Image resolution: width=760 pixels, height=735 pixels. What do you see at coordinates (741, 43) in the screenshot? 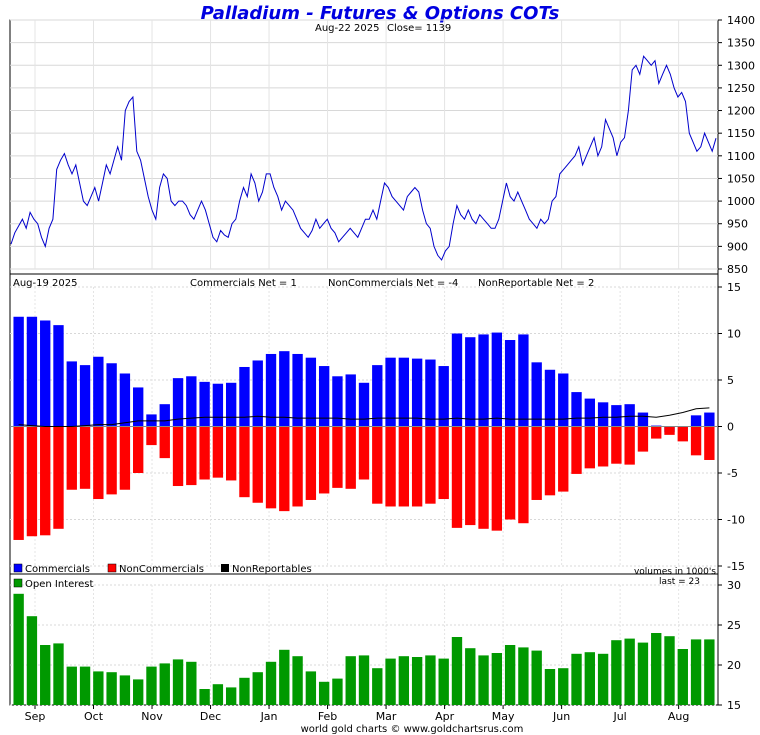
I see `y-tick-label: 1350` at bounding box center [741, 43].